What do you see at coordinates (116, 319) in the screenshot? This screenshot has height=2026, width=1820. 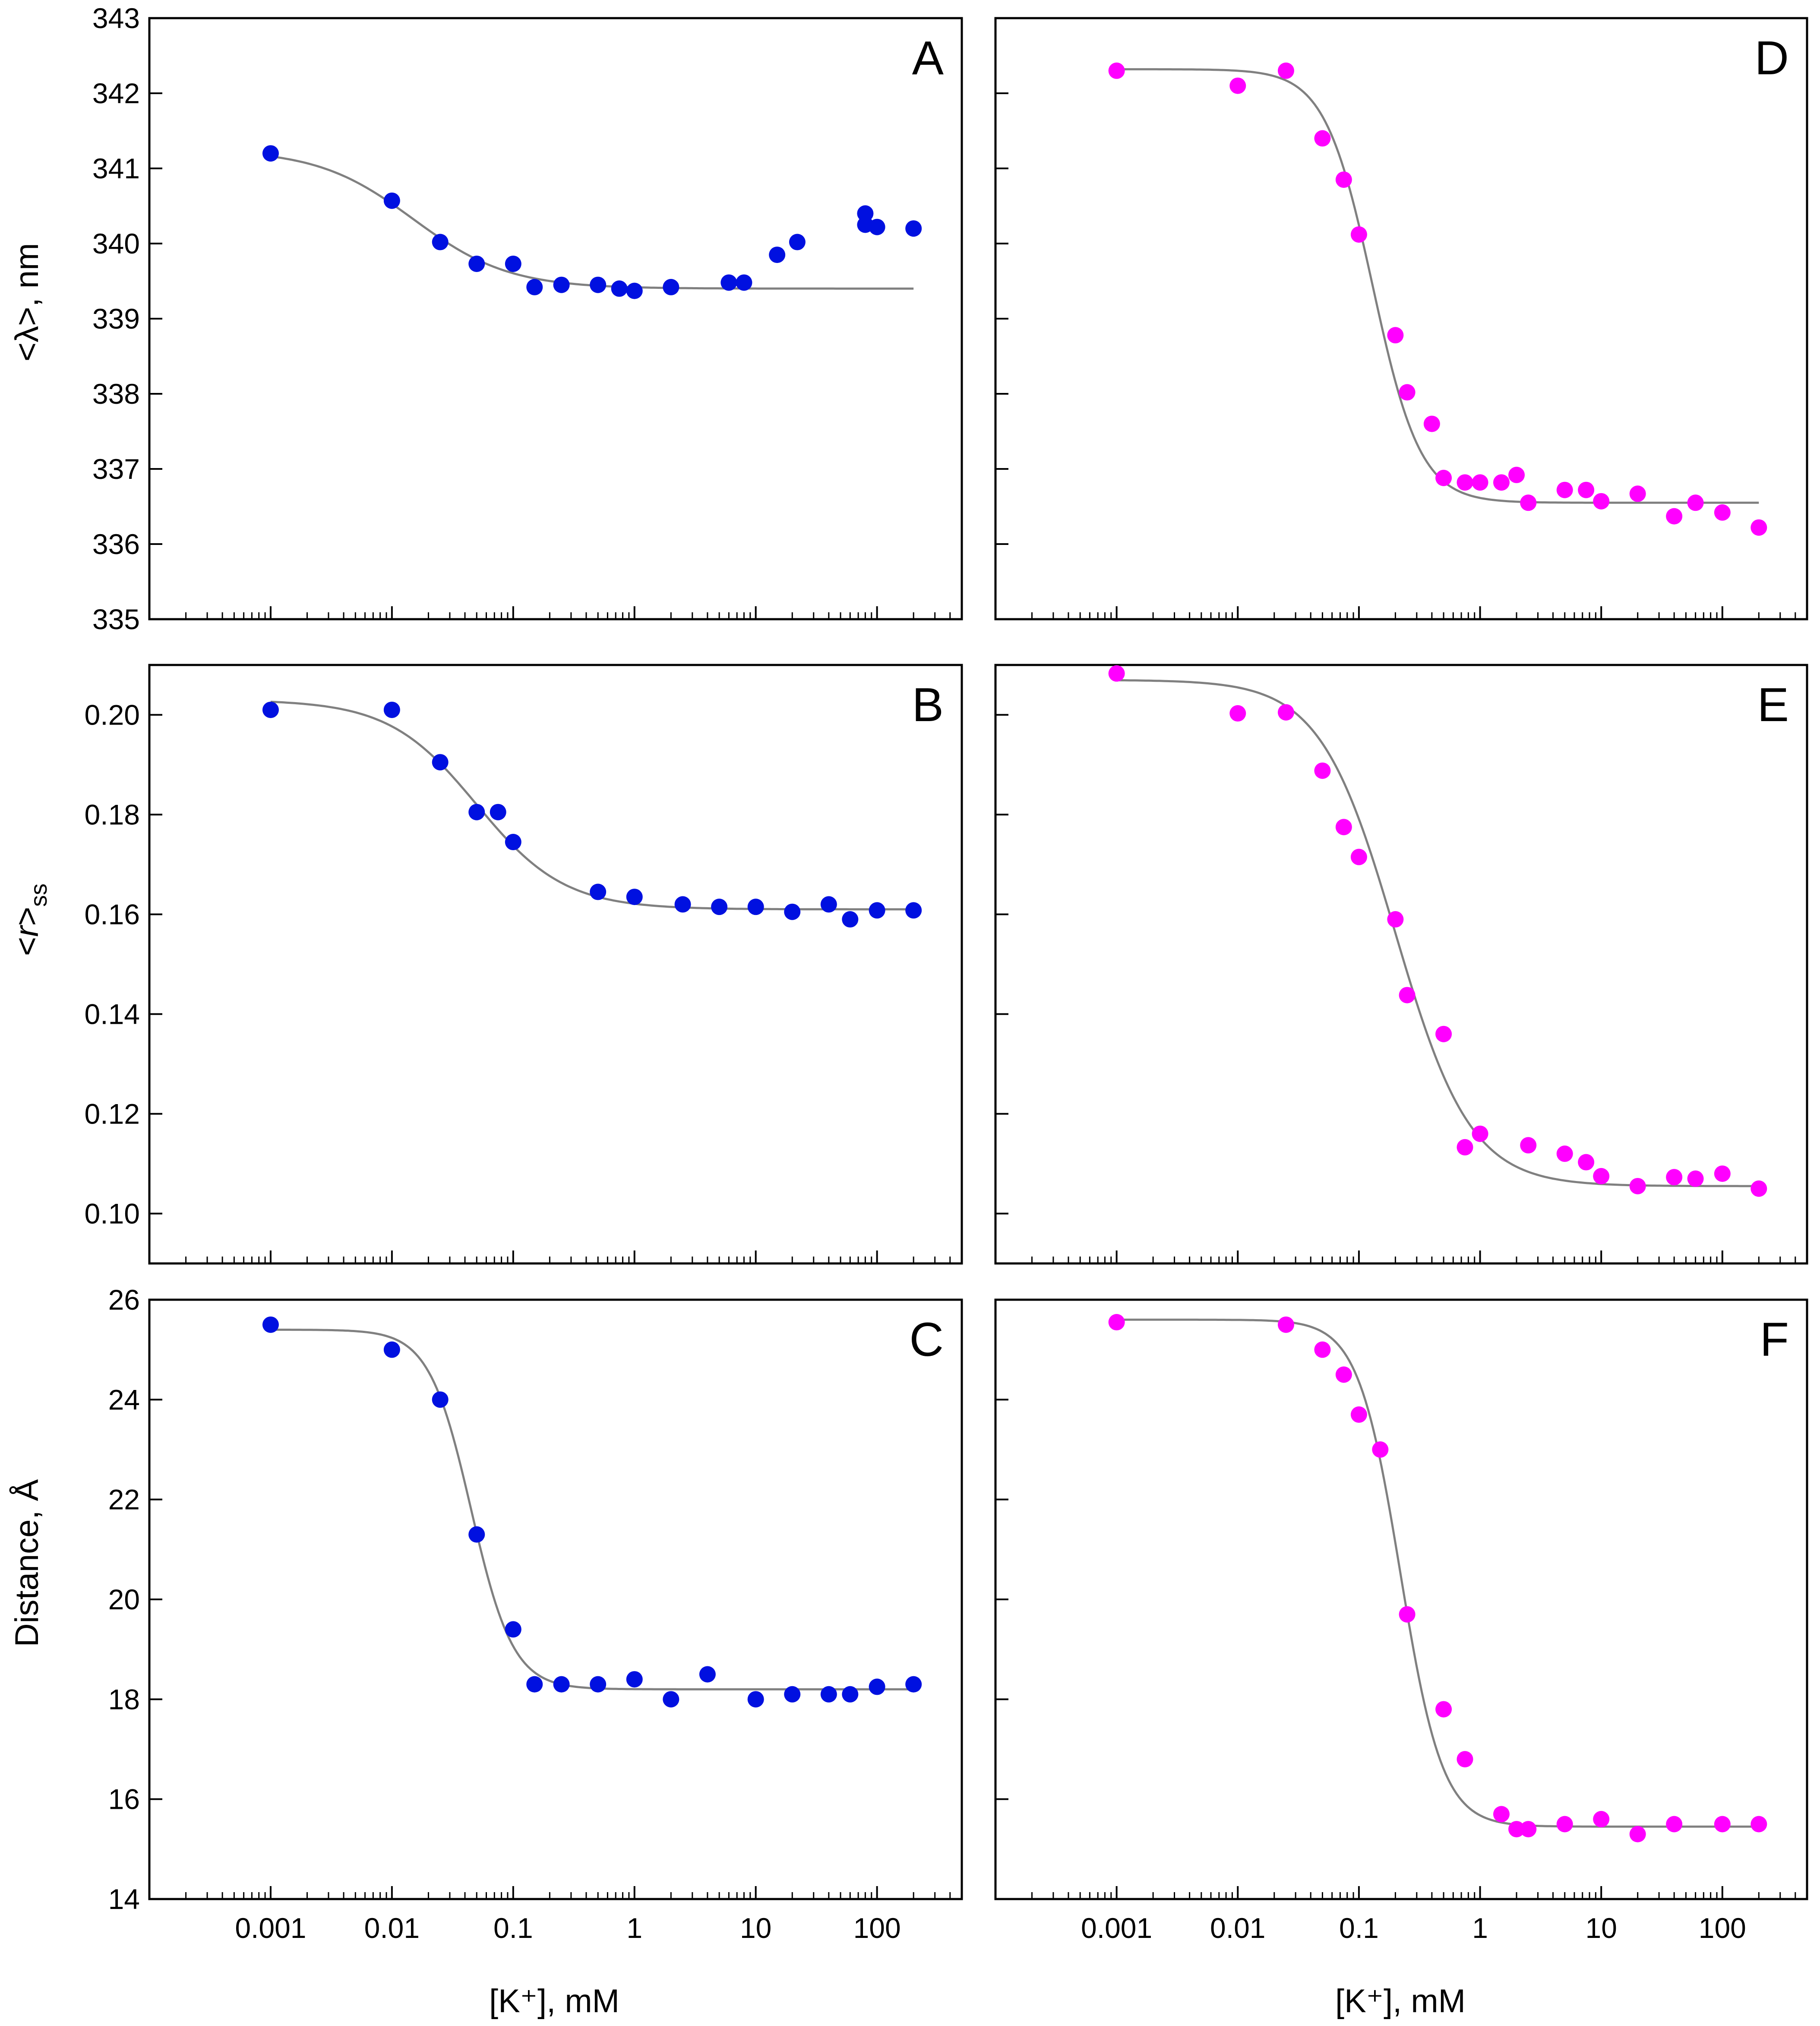 I see `panel-a-y-tick-label: 339` at bounding box center [116, 319].